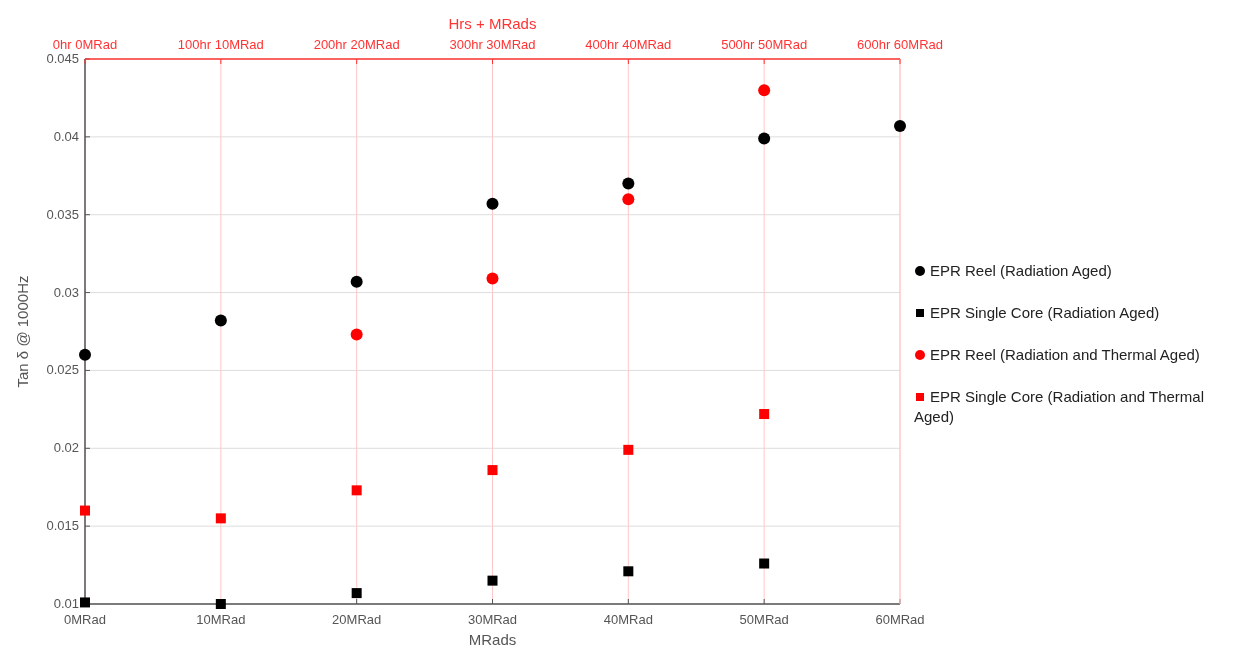  What do you see at coordinates (85, 619) in the screenshot?
I see `x-tick-label: 0MRad` at bounding box center [85, 619].